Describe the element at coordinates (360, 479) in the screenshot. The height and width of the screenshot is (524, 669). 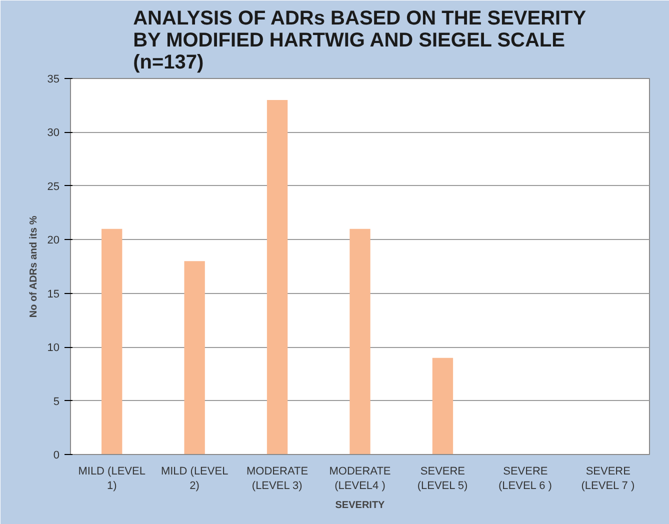
I see `x-tick-label: MODERATE (LEVEL4 )` at that location.